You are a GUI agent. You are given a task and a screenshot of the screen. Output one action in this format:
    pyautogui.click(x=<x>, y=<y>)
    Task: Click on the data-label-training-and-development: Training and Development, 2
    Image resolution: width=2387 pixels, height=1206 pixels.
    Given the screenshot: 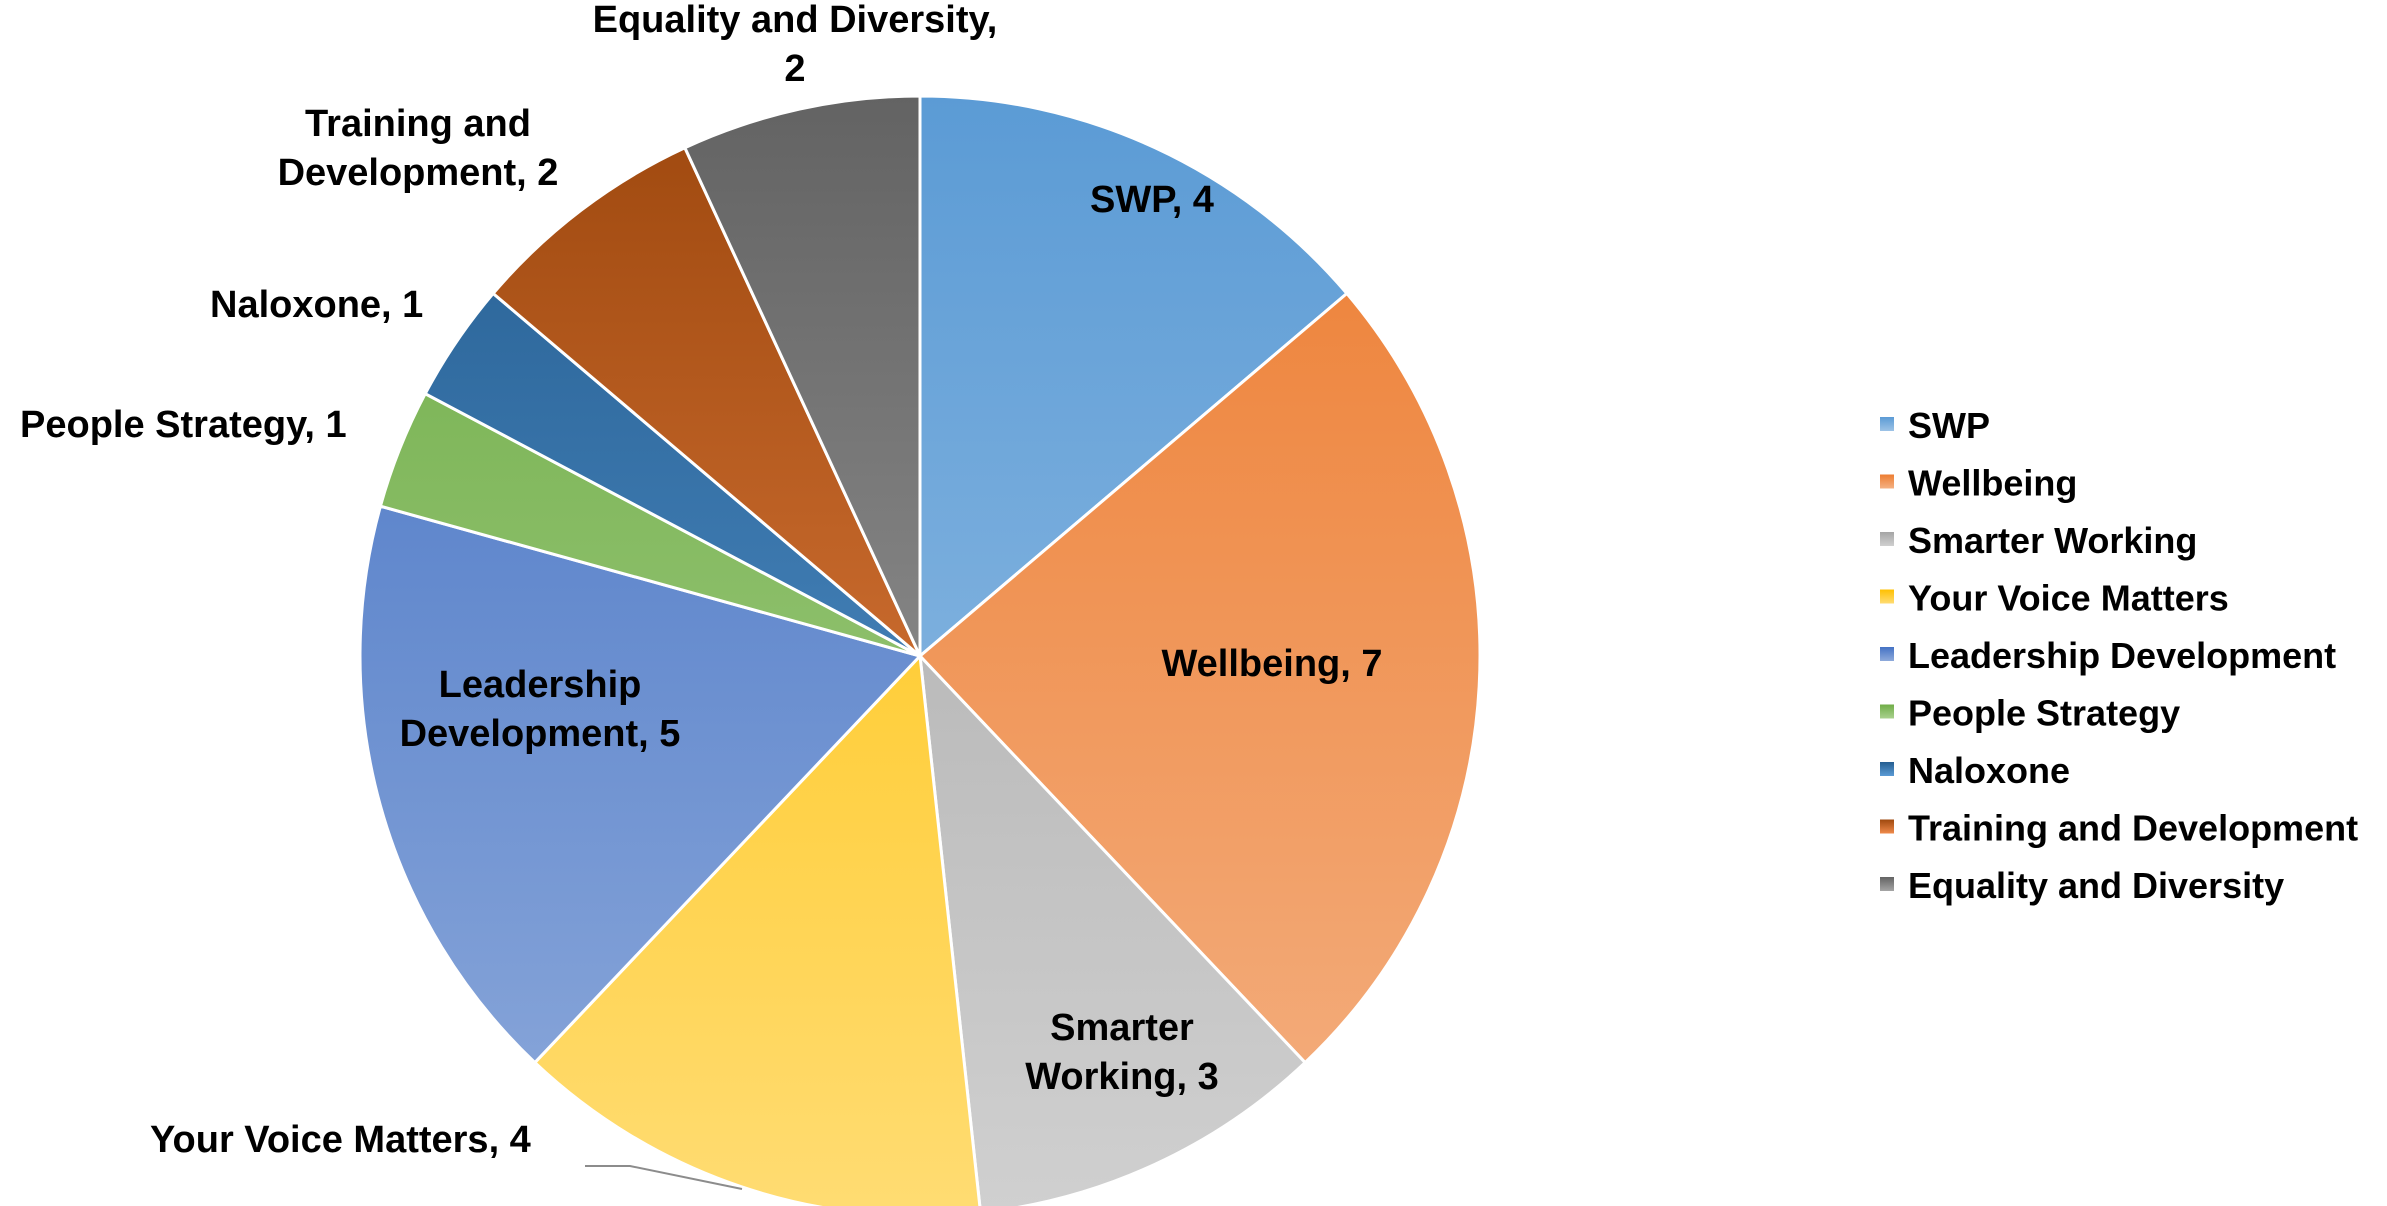 What is the action you would take?
    pyautogui.click(x=418, y=148)
    